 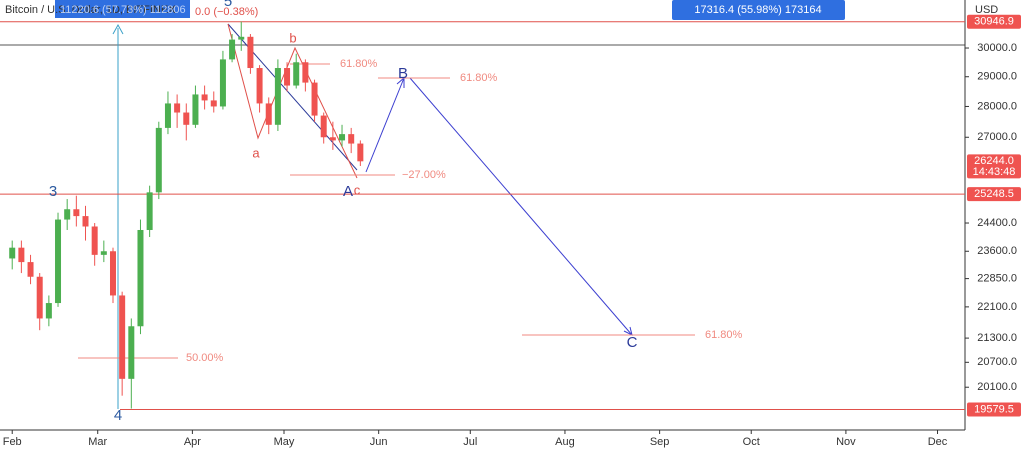 I want to click on x-tick-label: Sep, so click(x=660, y=442).